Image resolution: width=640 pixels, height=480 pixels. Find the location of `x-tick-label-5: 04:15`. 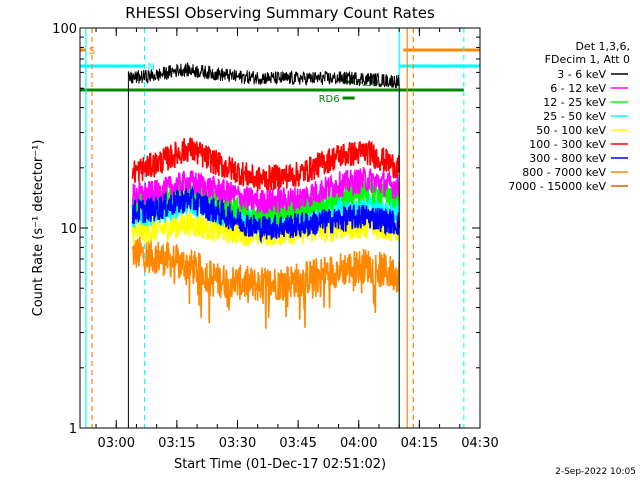

x-tick-label-5: 04:15 is located at coordinates (419, 443).